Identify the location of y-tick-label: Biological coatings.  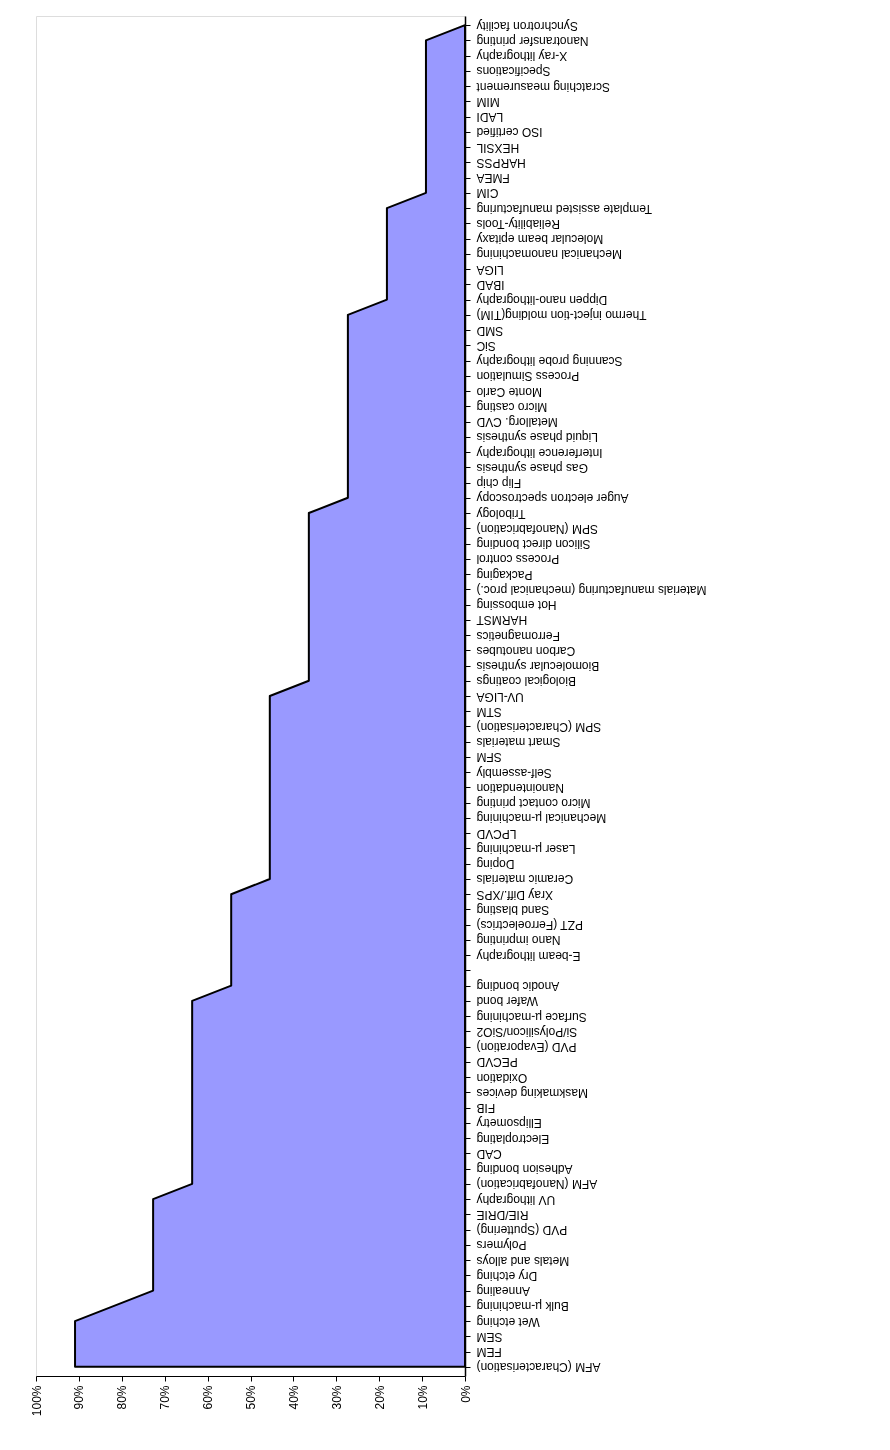
(526, 681).